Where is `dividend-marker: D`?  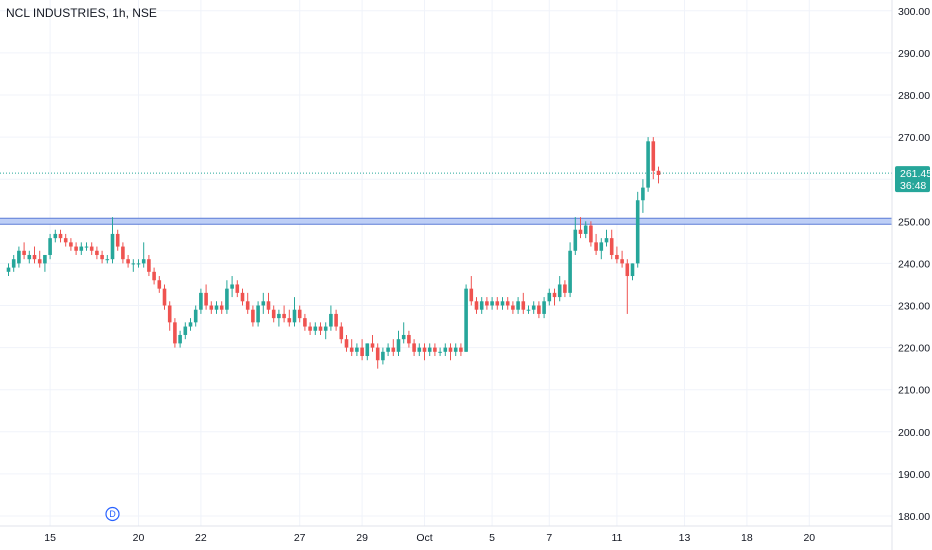 dividend-marker: D is located at coordinates (112, 514).